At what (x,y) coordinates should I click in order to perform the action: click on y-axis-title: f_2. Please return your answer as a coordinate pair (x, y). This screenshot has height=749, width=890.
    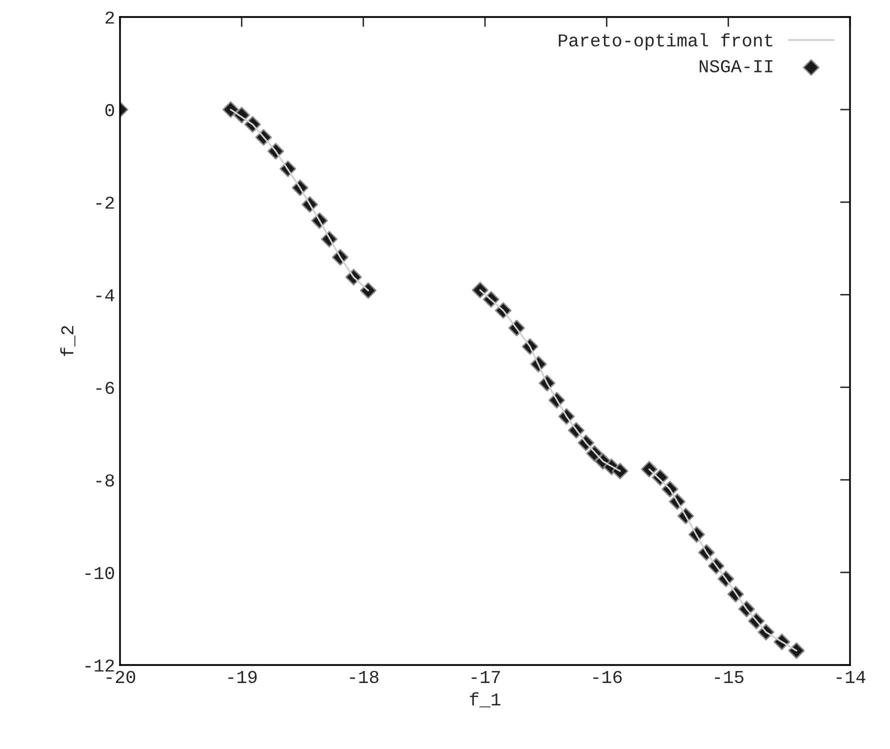
    Looking at the image, I should click on (68, 341).